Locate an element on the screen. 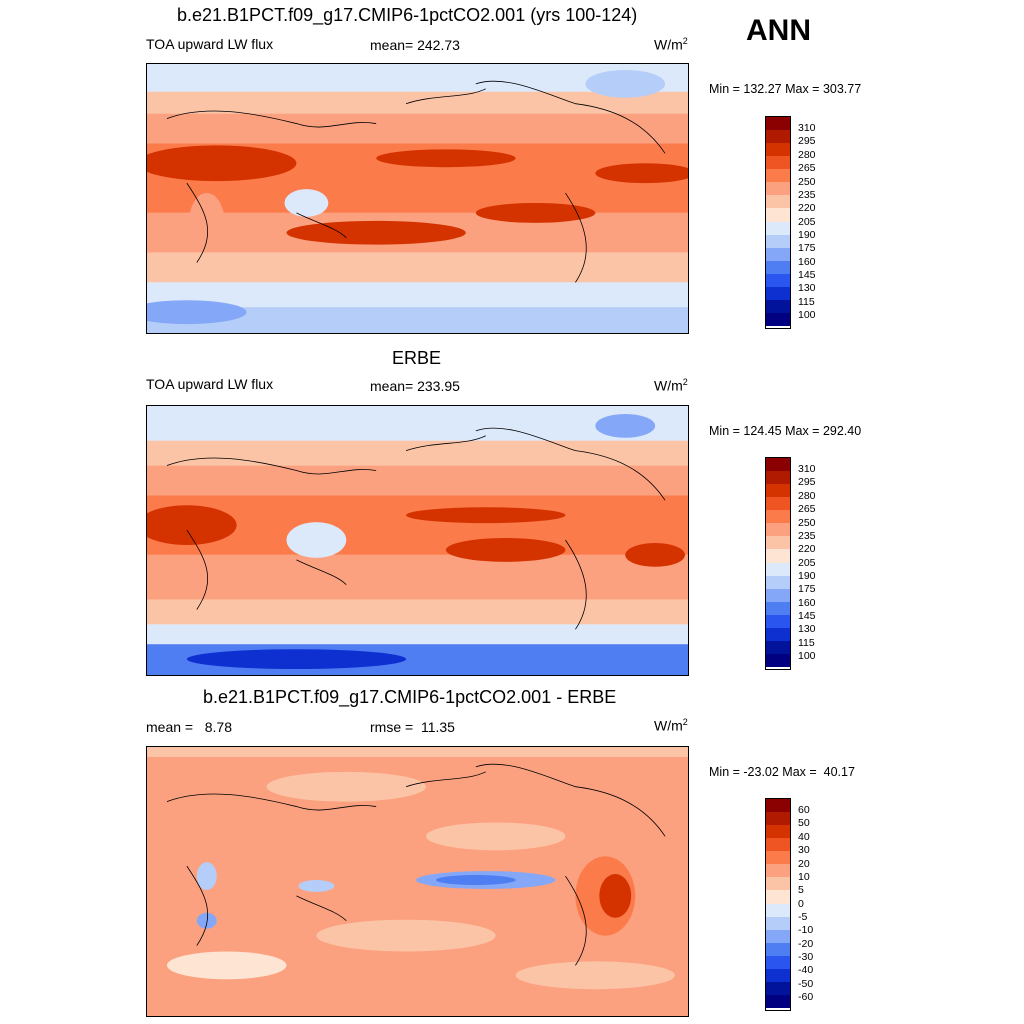 This screenshot has width=1024, height=1024. panel-3-rmse-label: rmse = 11.35 is located at coordinates (412, 727).